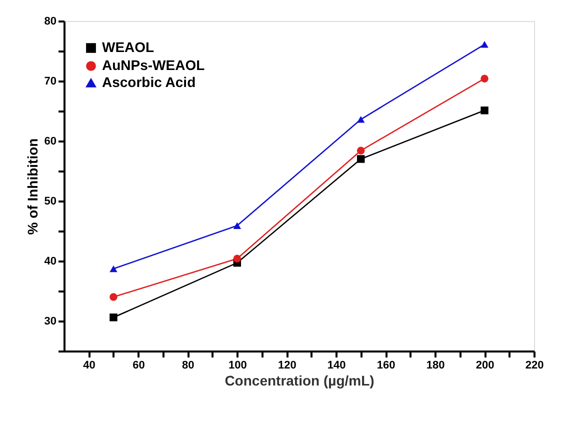  I want to click on y-tick-label: 70, so click(50, 82).